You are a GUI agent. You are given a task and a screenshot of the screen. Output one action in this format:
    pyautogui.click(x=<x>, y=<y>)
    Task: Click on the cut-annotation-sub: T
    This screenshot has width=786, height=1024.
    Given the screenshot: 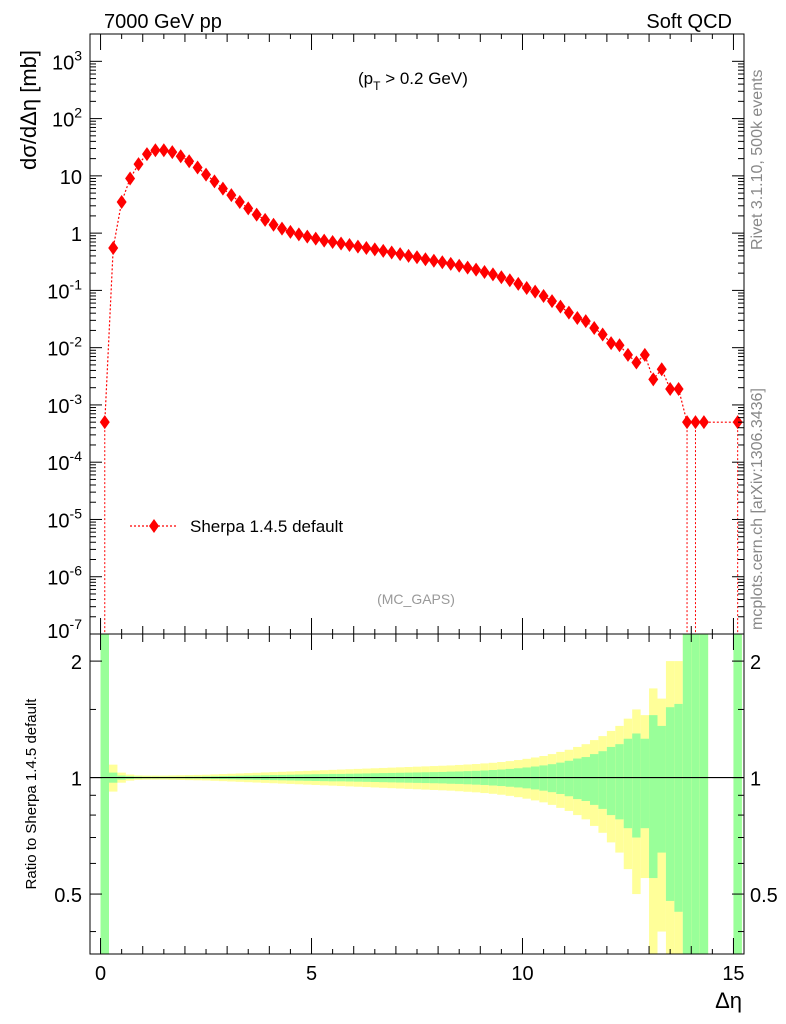 What is the action you would take?
    pyautogui.click(x=377, y=86)
    